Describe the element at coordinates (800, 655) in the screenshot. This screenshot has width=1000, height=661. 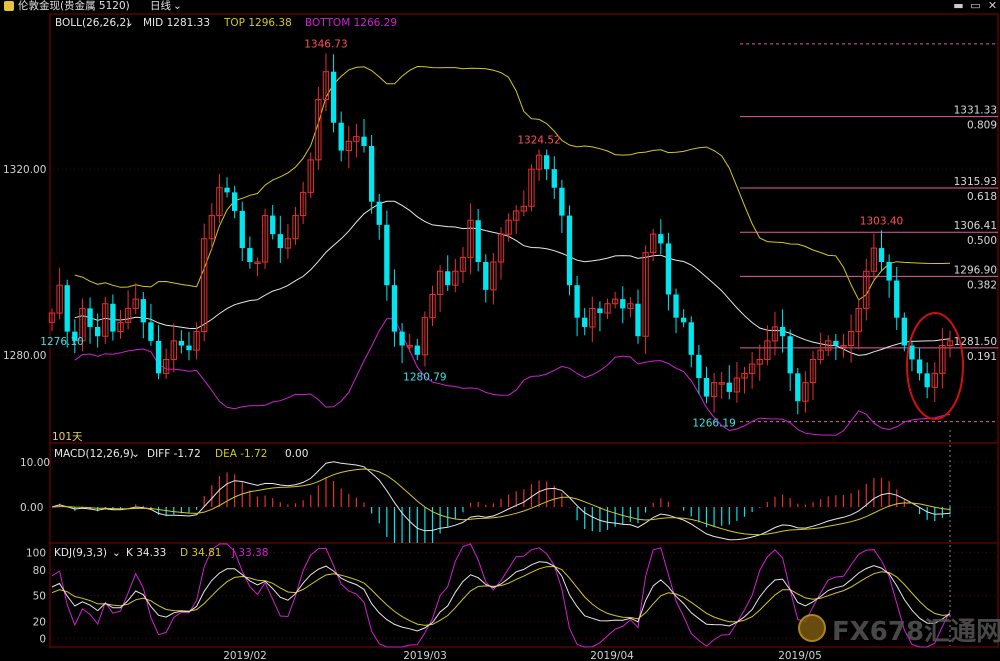
I see `x-tick-label: 2019/05` at that location.